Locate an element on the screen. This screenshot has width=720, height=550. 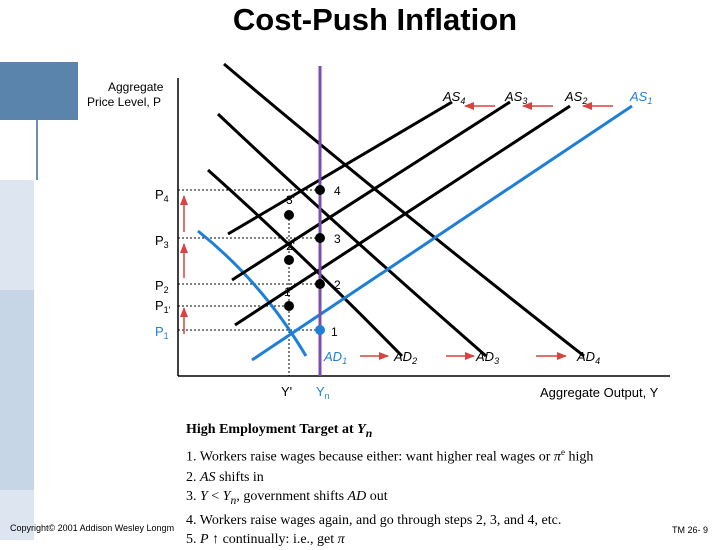
as4-curve is located at coordinates (340, 168).